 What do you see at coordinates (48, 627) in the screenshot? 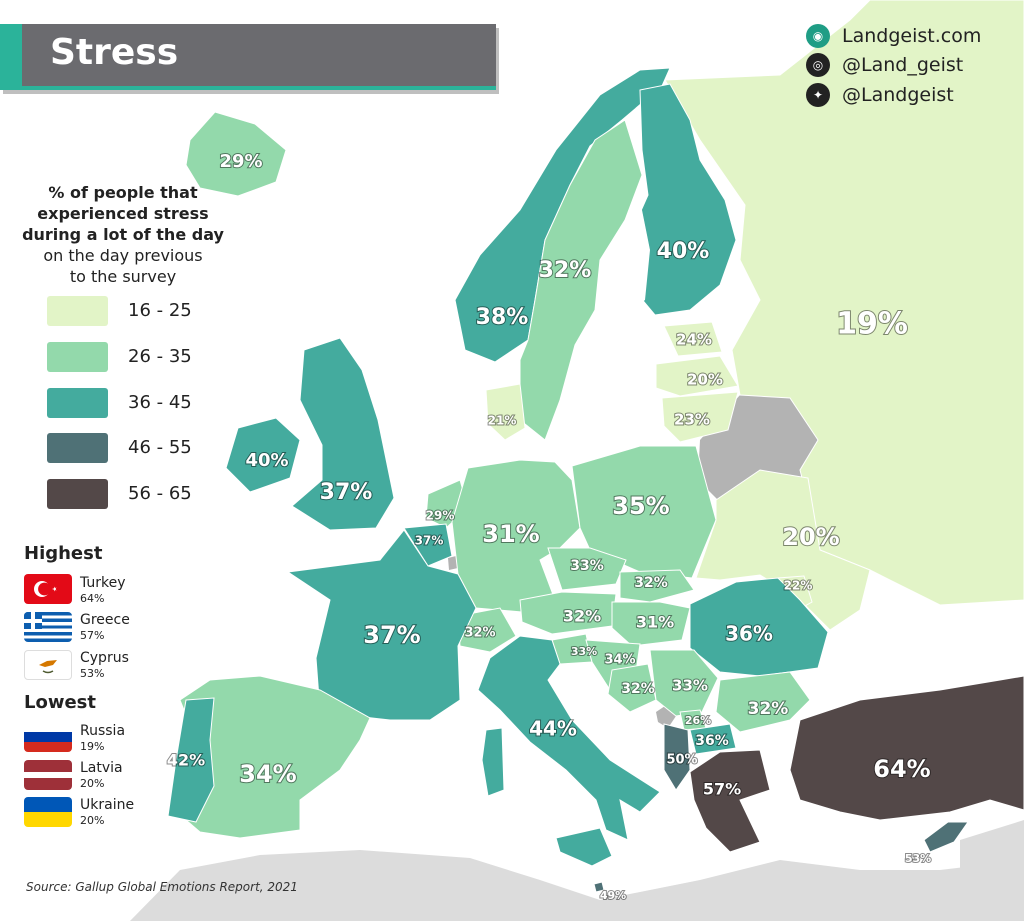
I see `greece-flag` at bounding box center [48, 627].